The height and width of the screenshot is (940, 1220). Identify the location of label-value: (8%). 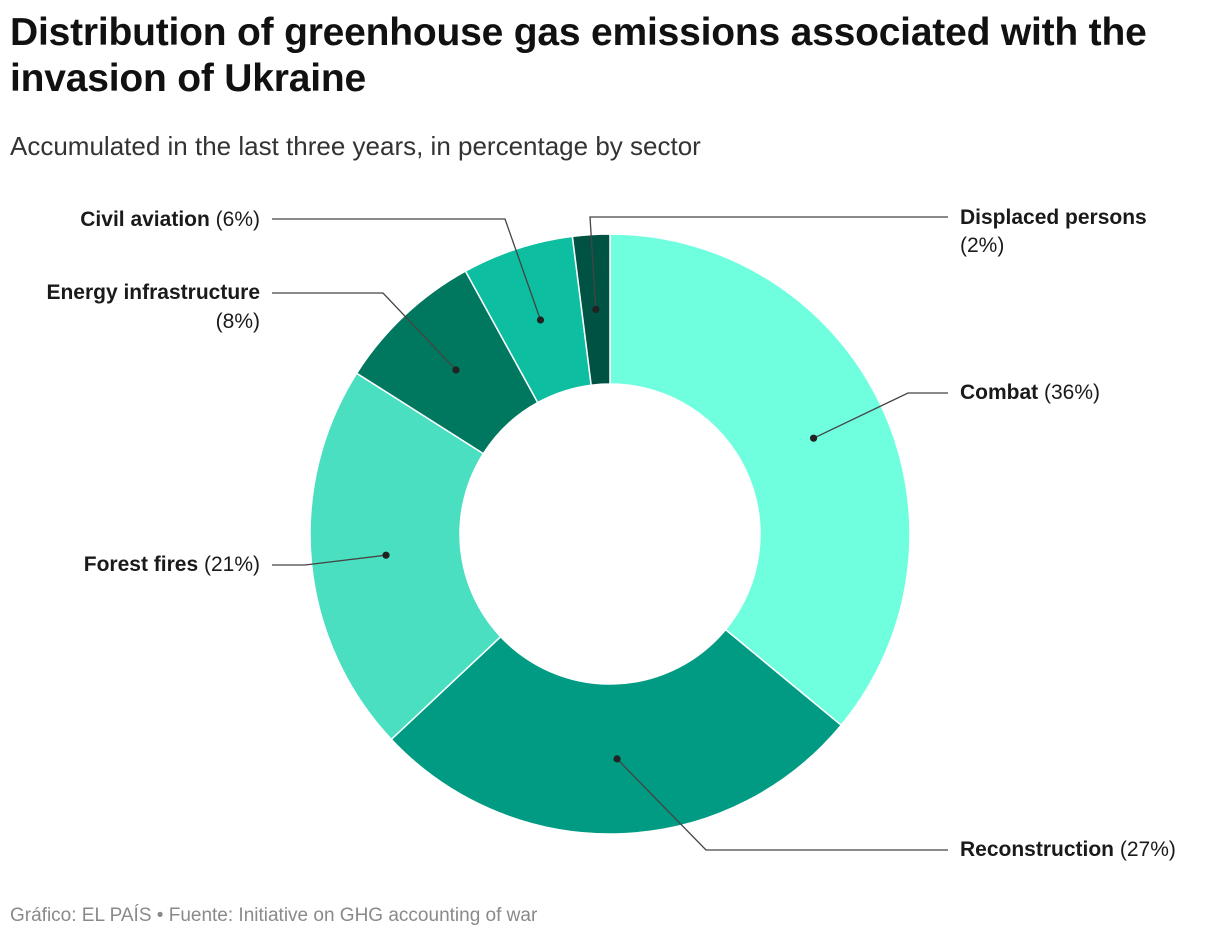
(238, 321).